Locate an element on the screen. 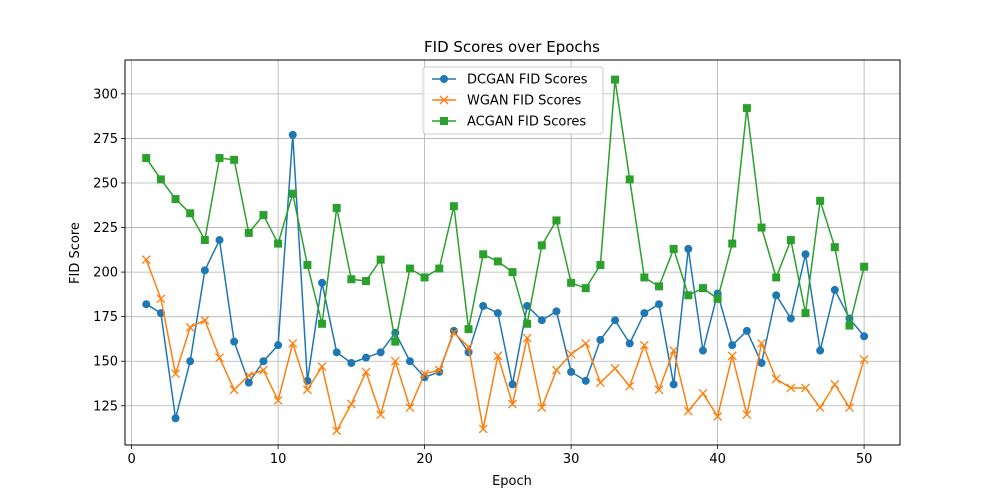 This screenshot has height=500, width=1000. y-tick-label: 275 is located at coordinates (105, 139).